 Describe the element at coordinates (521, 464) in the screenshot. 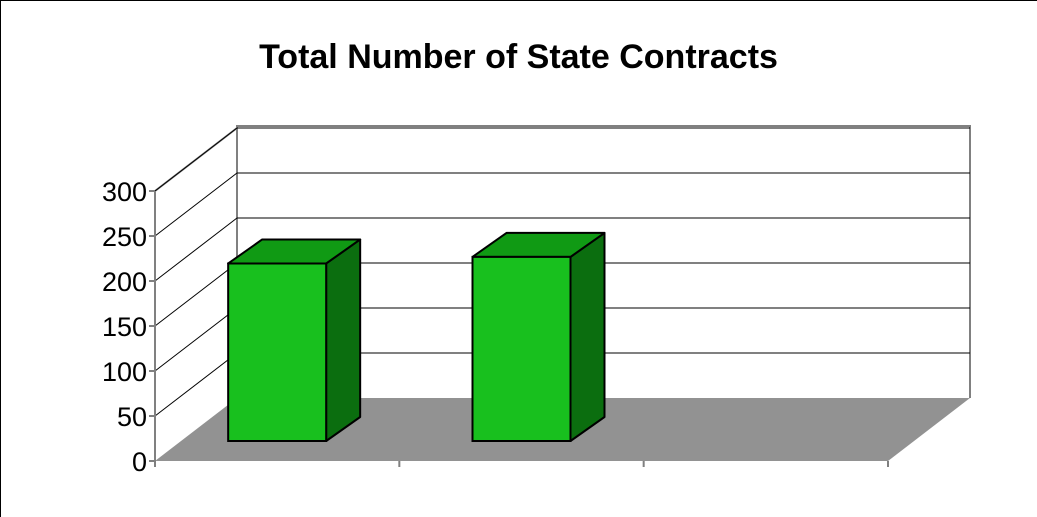

I see `x-axis-ticks` at that location.